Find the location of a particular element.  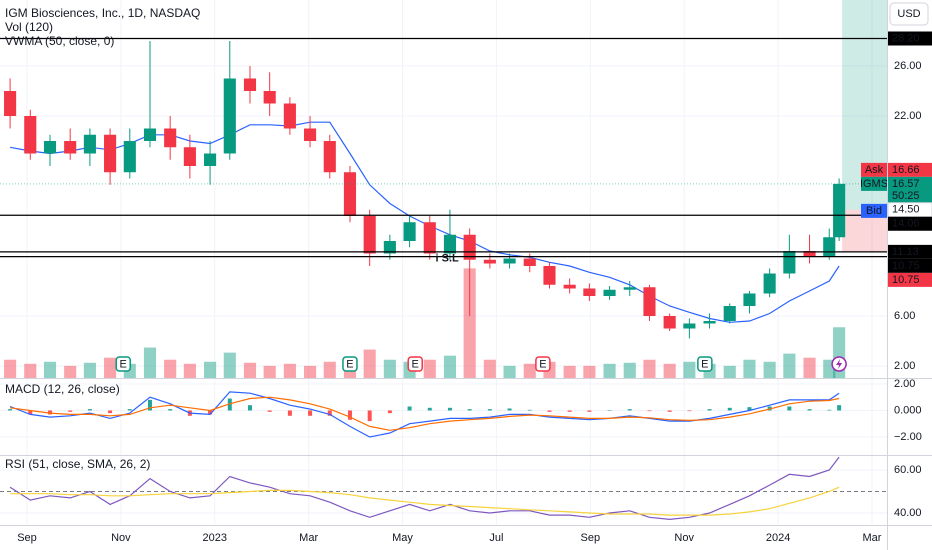

price-tag-value: 16.57 is located at coordinates (906, 184).